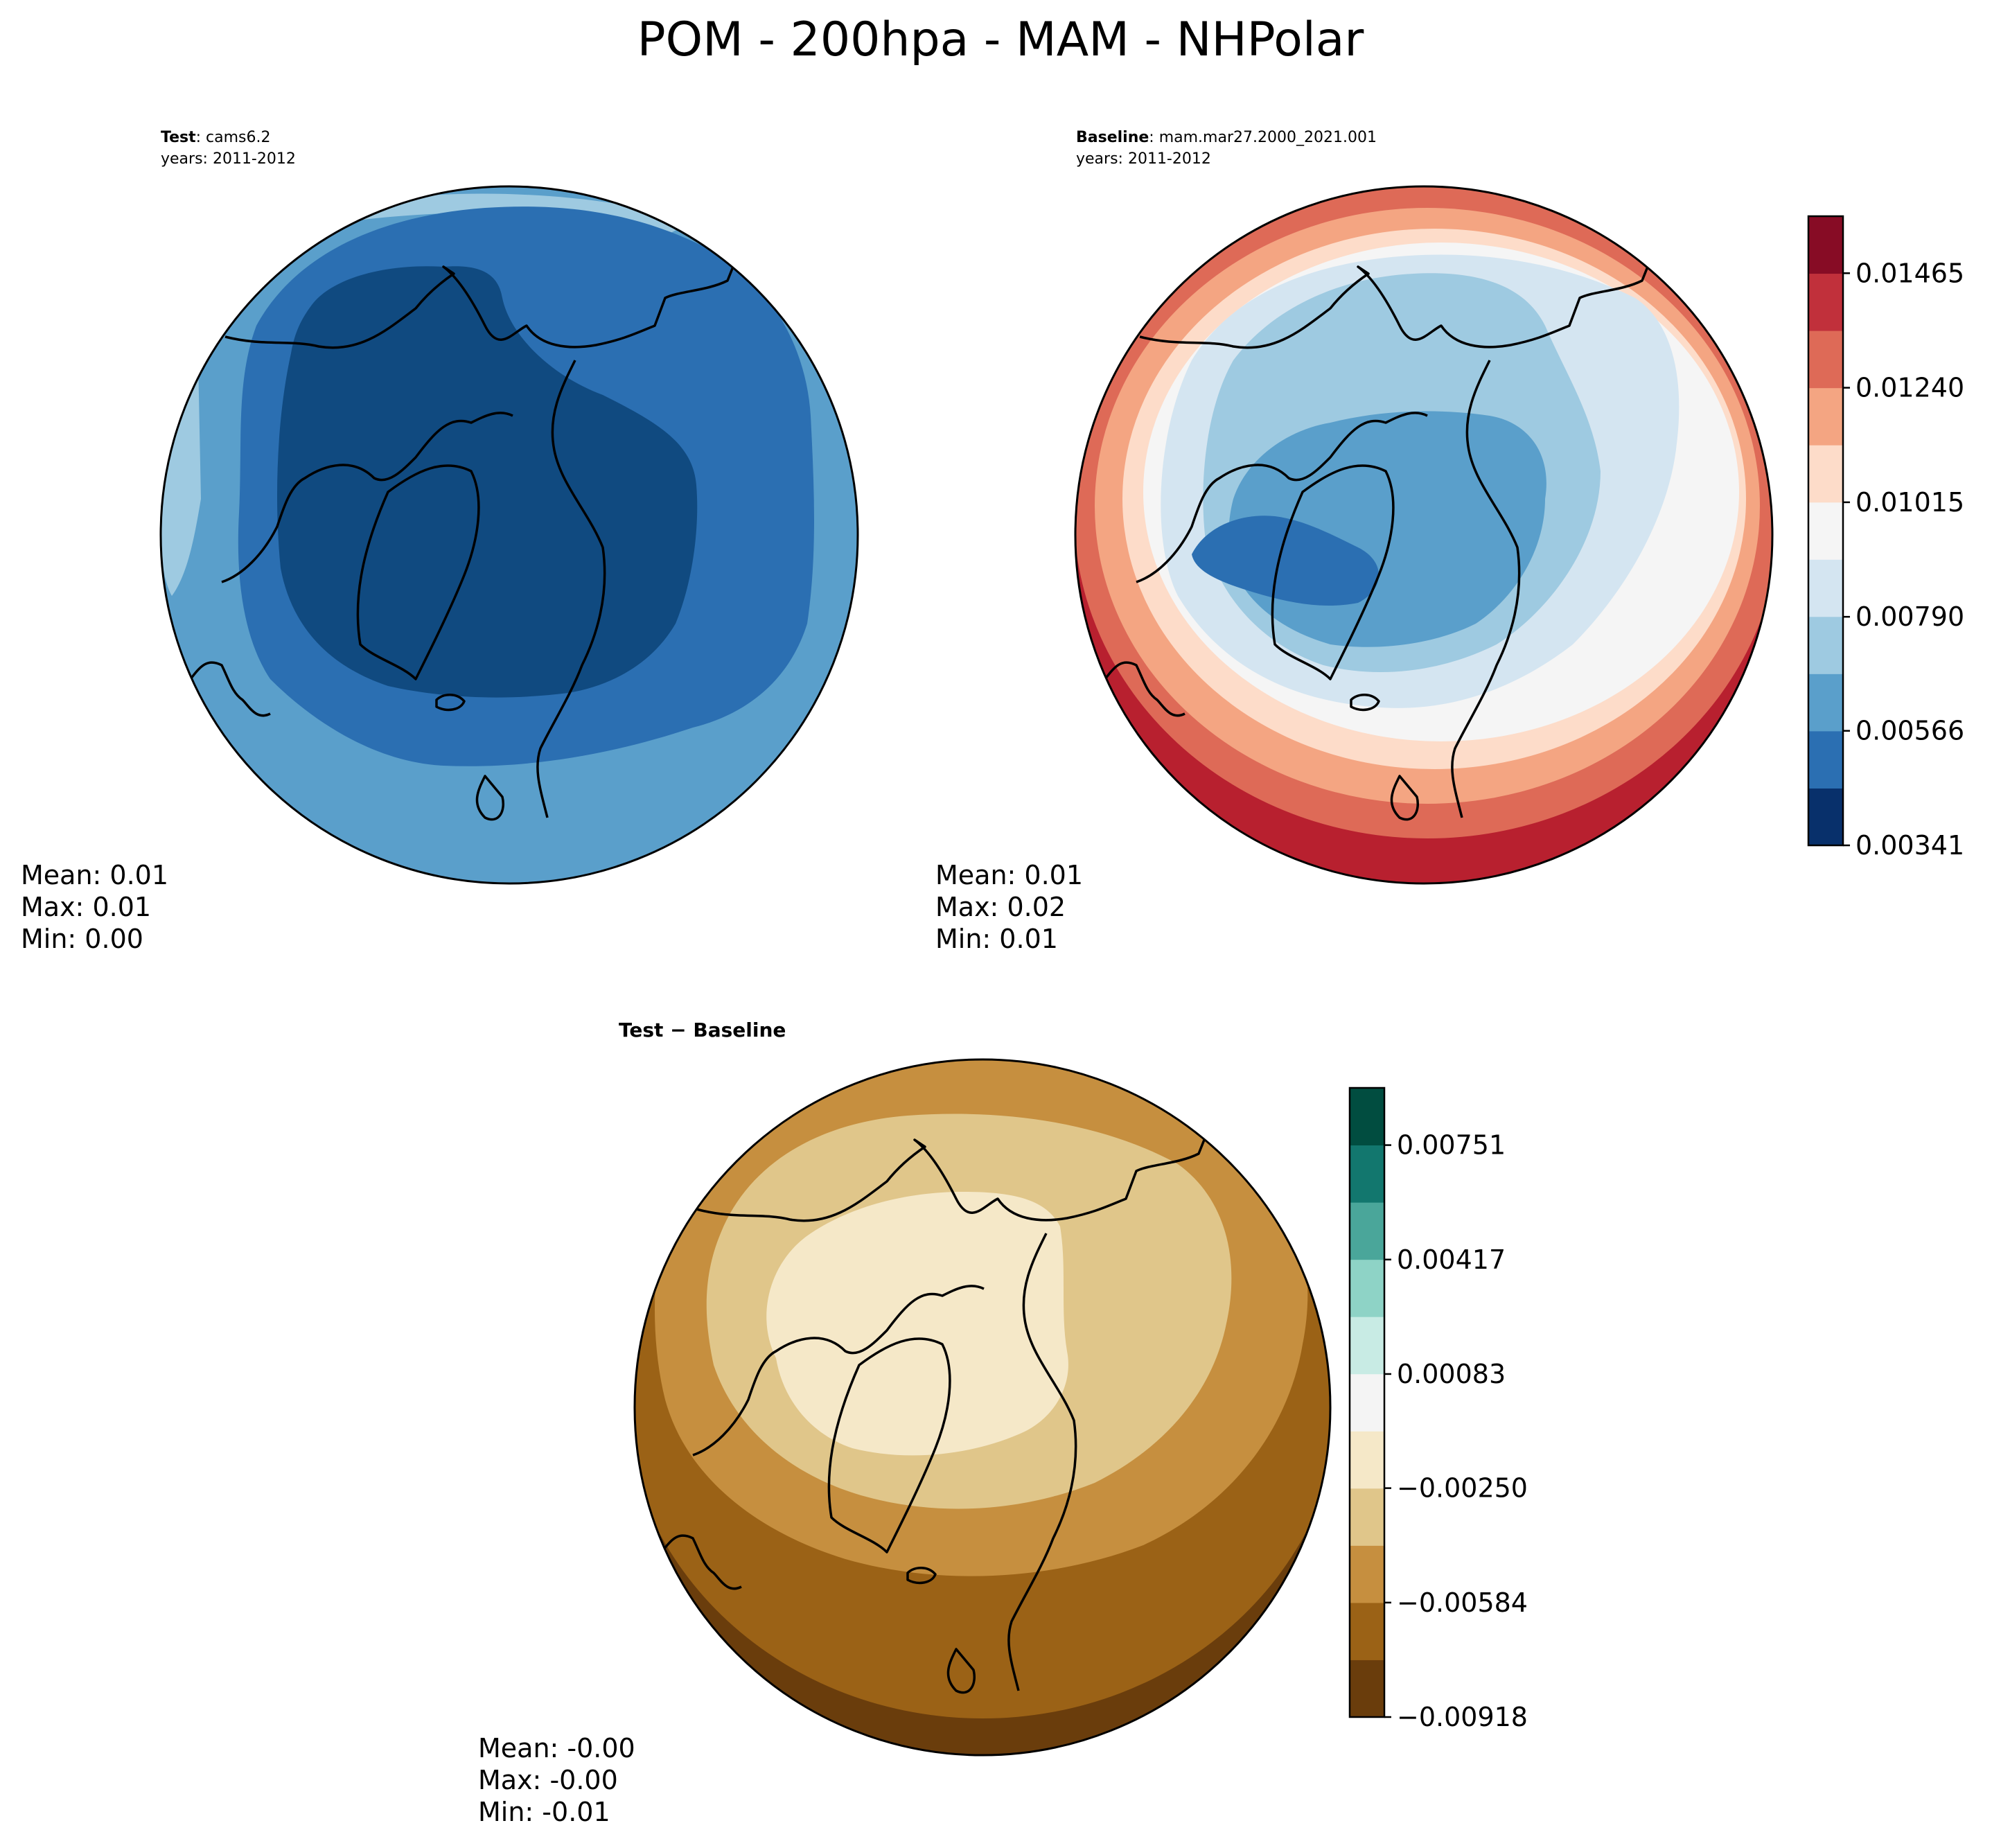 This screenshot has width=2001, height=1848. Describe the element at coordinates (548, 1780) in the screenshot. I see `stat-max: Max: -0.00` at that location.